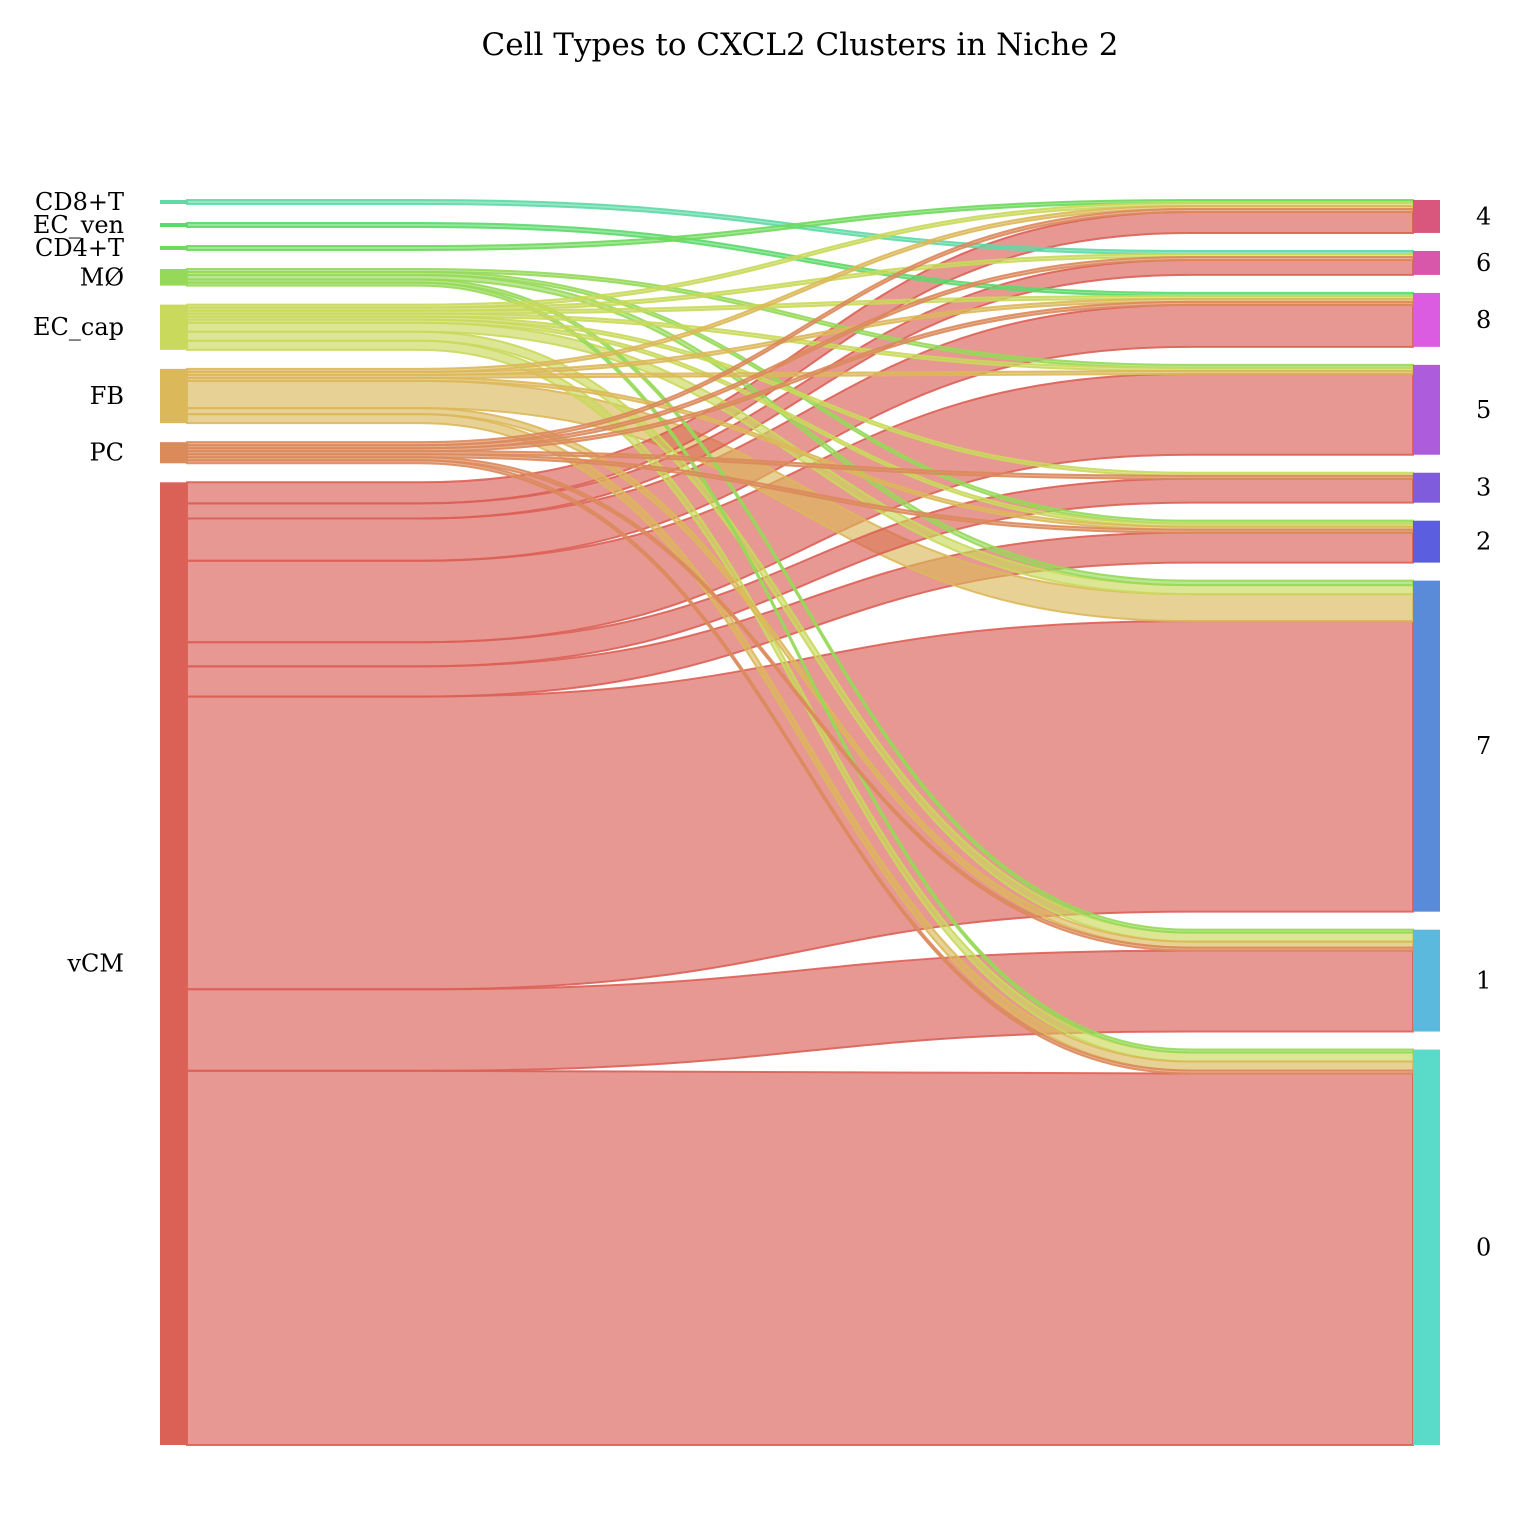 This screenshot has height=1536, width=1532. Describe the element at coordinates (173, 277) in the screenshot. I see `source-node-MØ` at that location.